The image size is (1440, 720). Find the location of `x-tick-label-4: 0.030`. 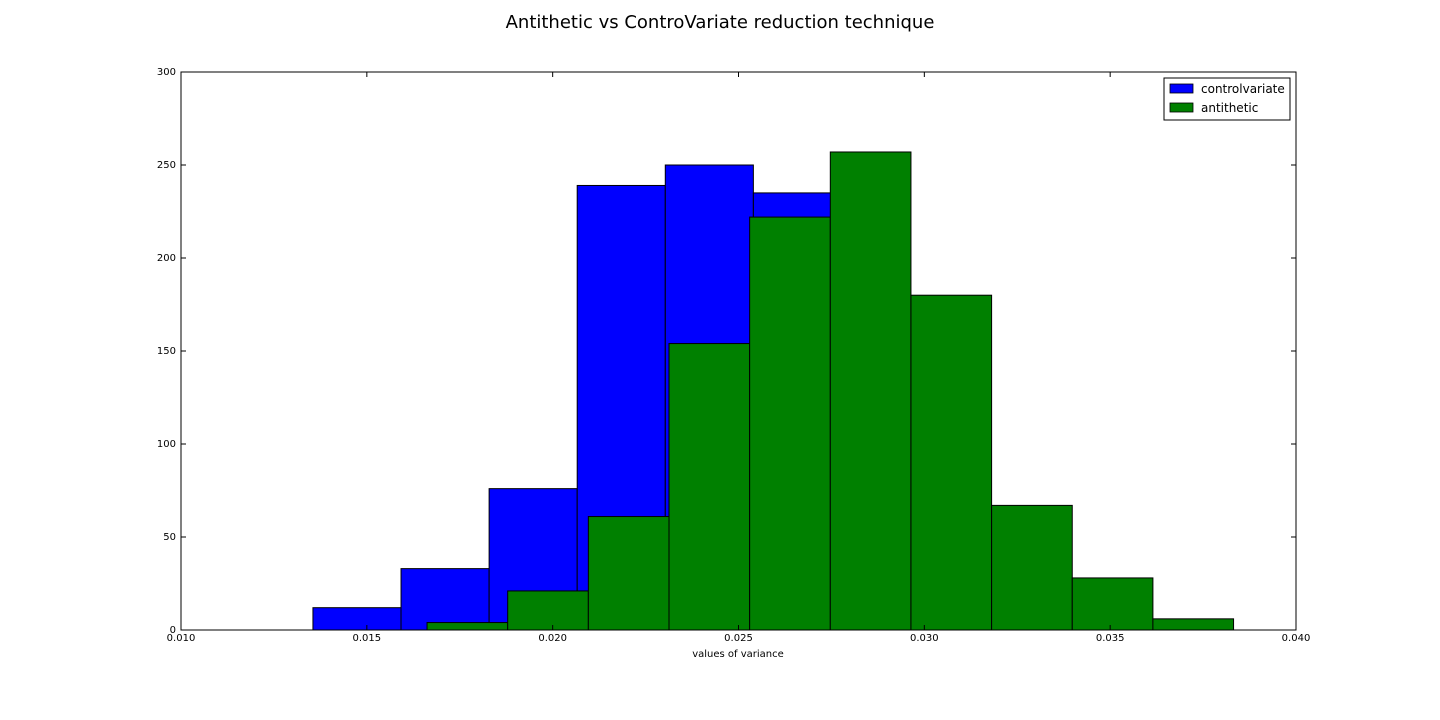

x-tick-label-4: 0.030 is located at coordinates (924, 638).